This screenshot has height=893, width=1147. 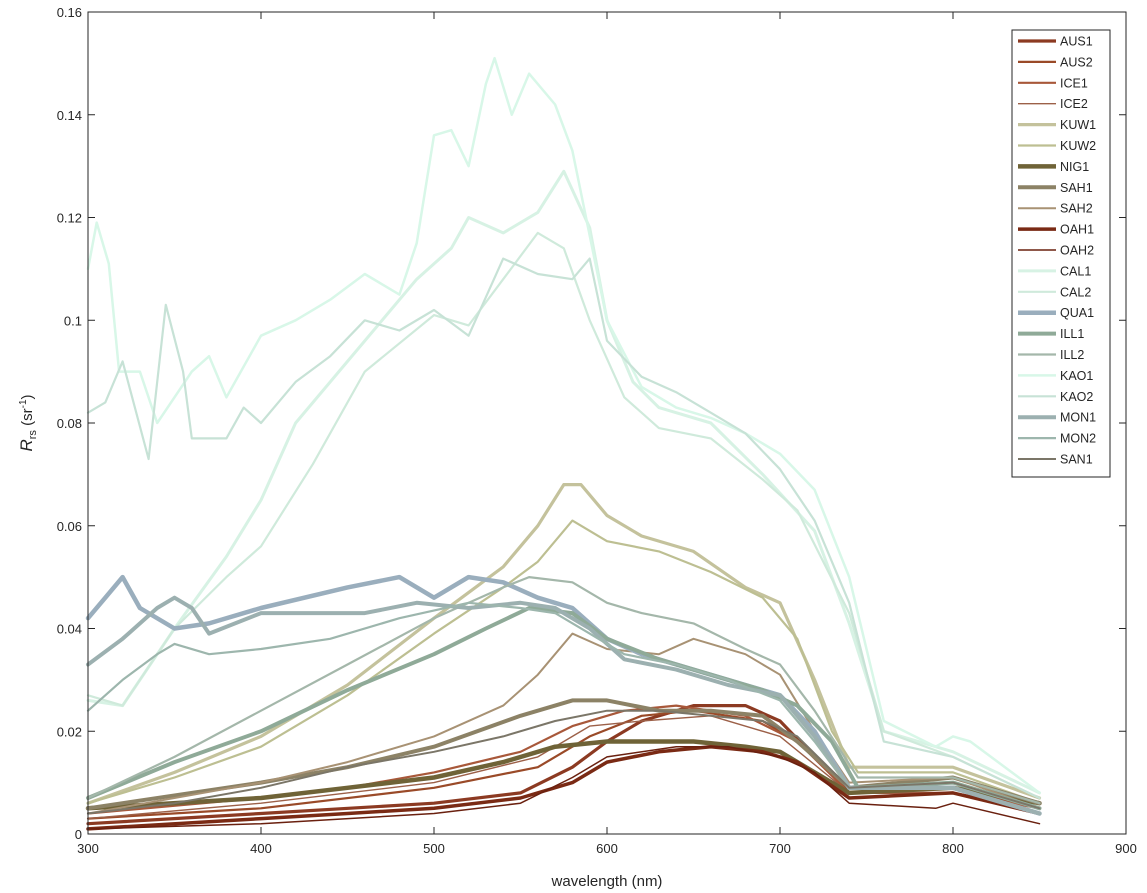 What do you see at coordinates (1076, 188) in the screenshot?
I see `legend-label: SAH1` at bounding box center [1076, 188].